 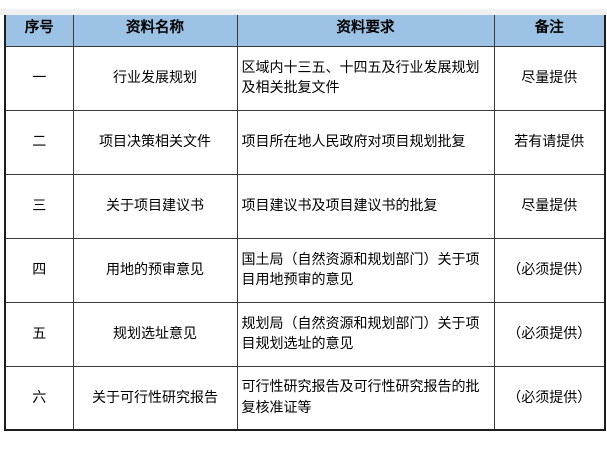 What do you see at coordinates (303, 12) in the screenshot?
I see `top-strip` at bounding box center [303, 12].